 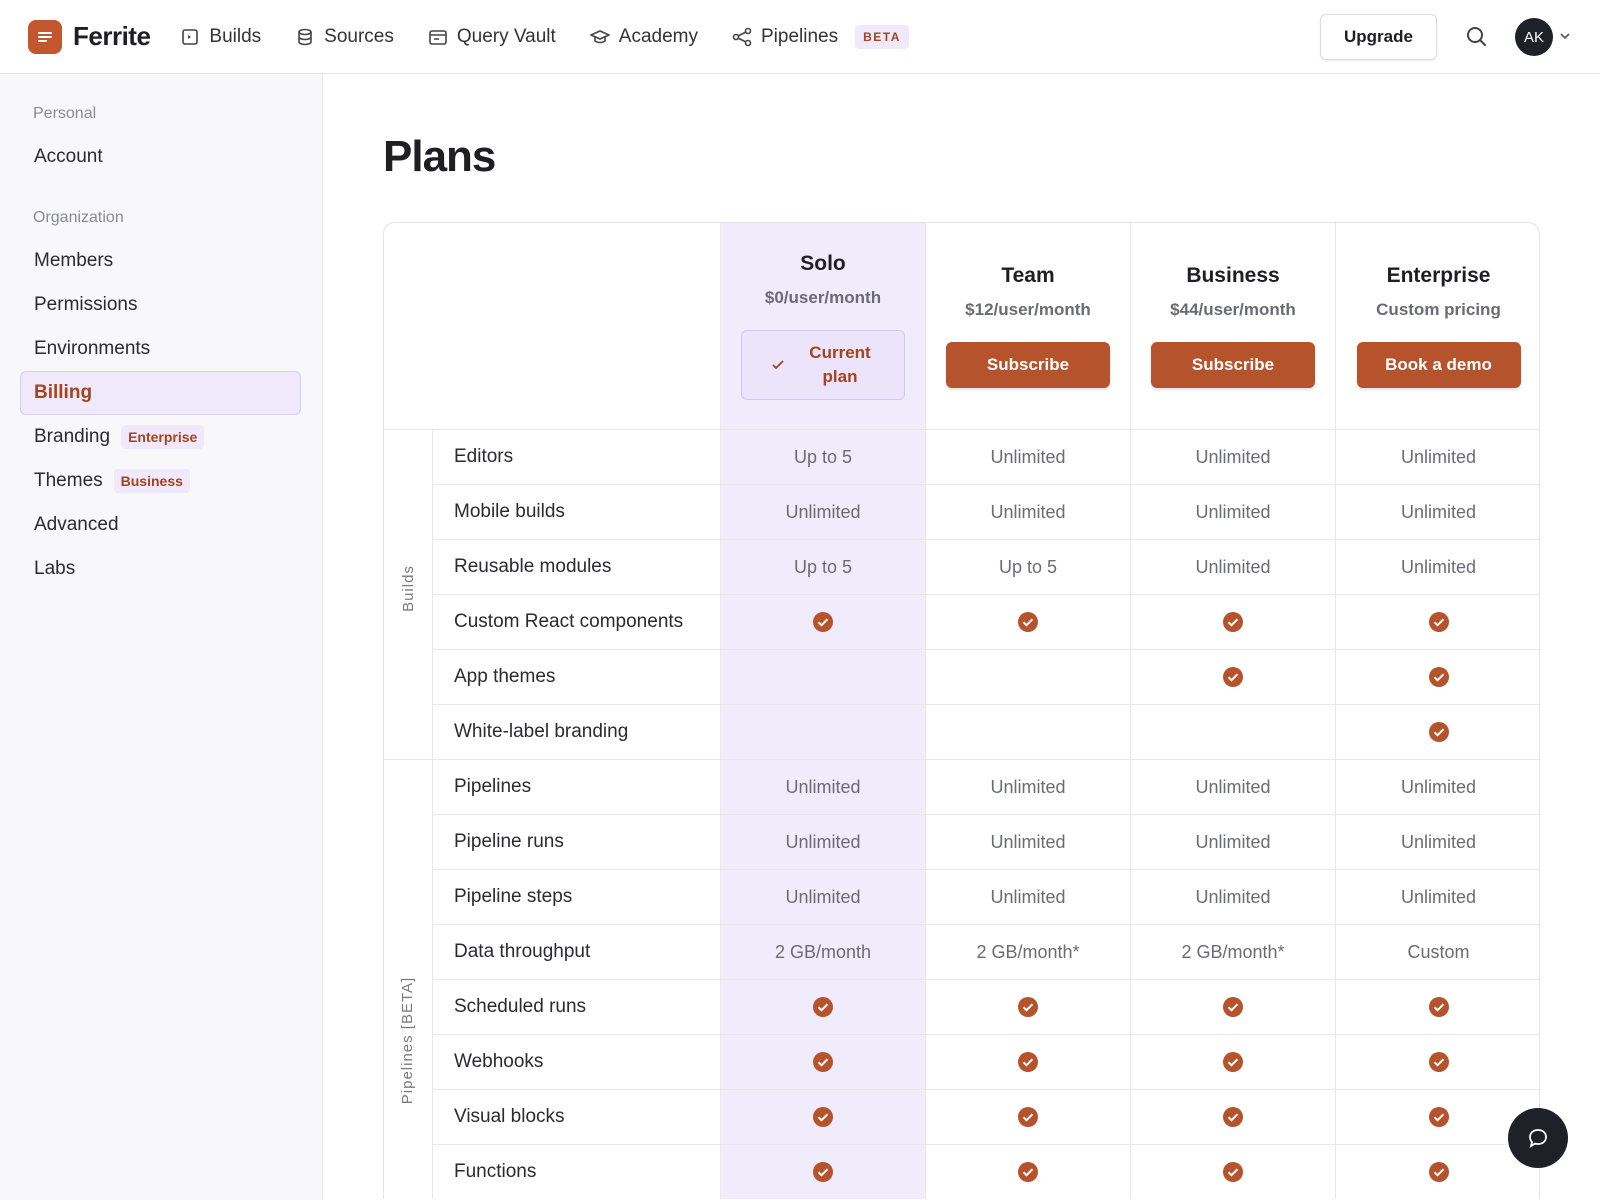 I want to click on plan-header: Business $44/user/month Subscribe, so click(x=1232, y=326).